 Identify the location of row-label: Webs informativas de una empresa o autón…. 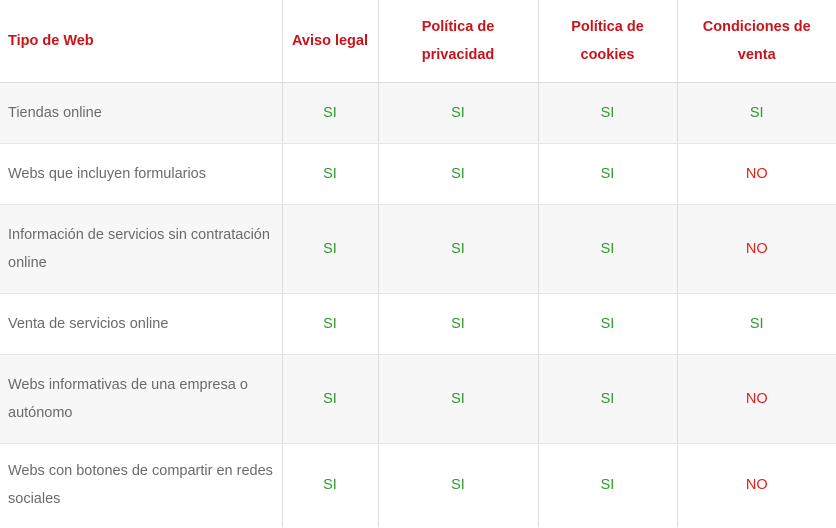
(141, 399).